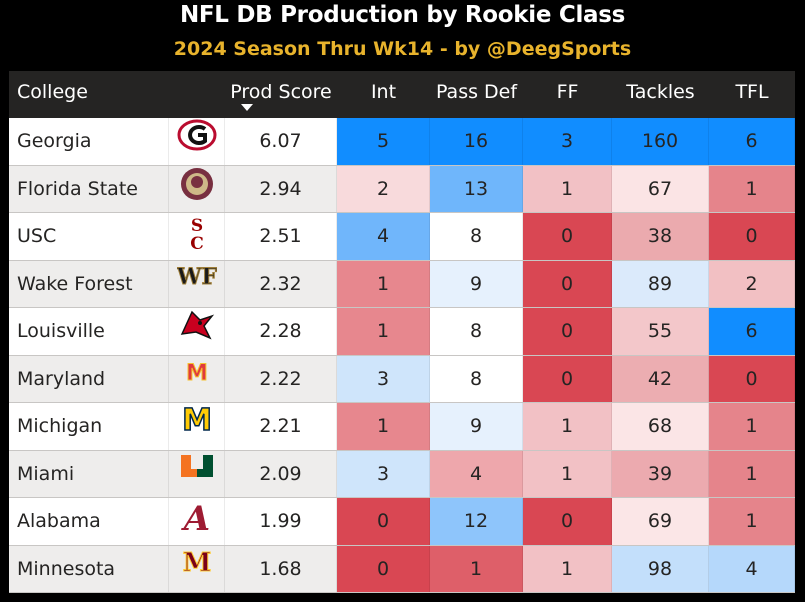 This screenshot has width=805, height=602. I want to click on wake-forest-wf-logo: WF, so click(197, 284).